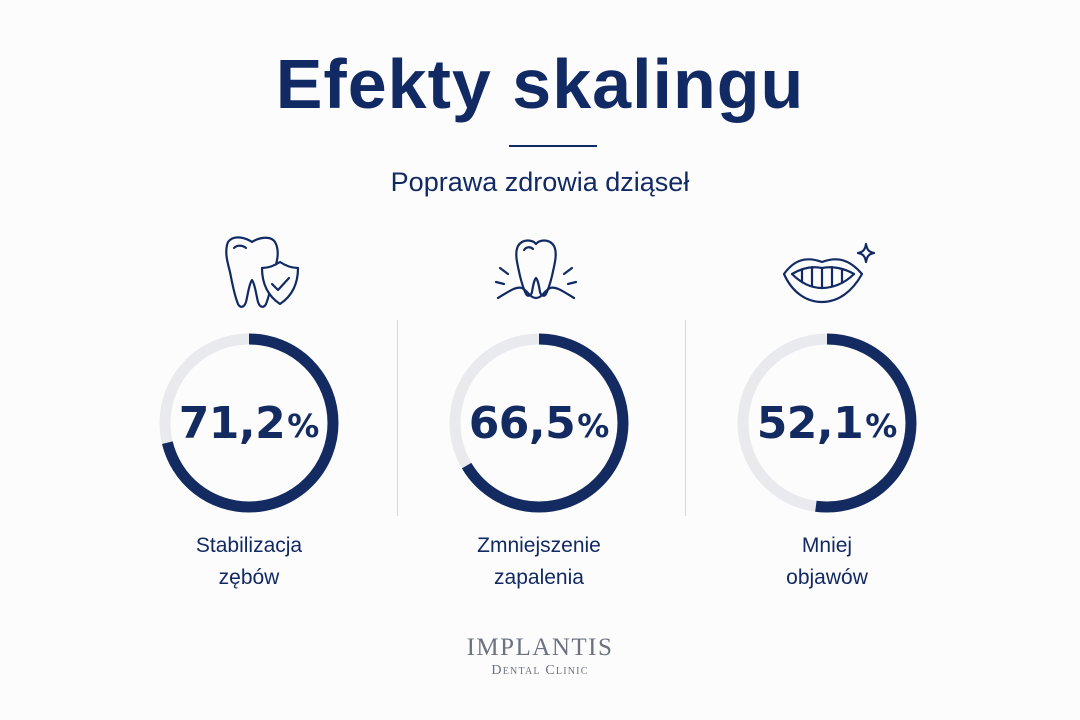 This screenshot has width=1080, height=720. What do you see at coordinates (540, 182) in the screenshot?
I see `page-subtitle: Poprawa zdrowia dziąseł` at bounding box center [540, 182].